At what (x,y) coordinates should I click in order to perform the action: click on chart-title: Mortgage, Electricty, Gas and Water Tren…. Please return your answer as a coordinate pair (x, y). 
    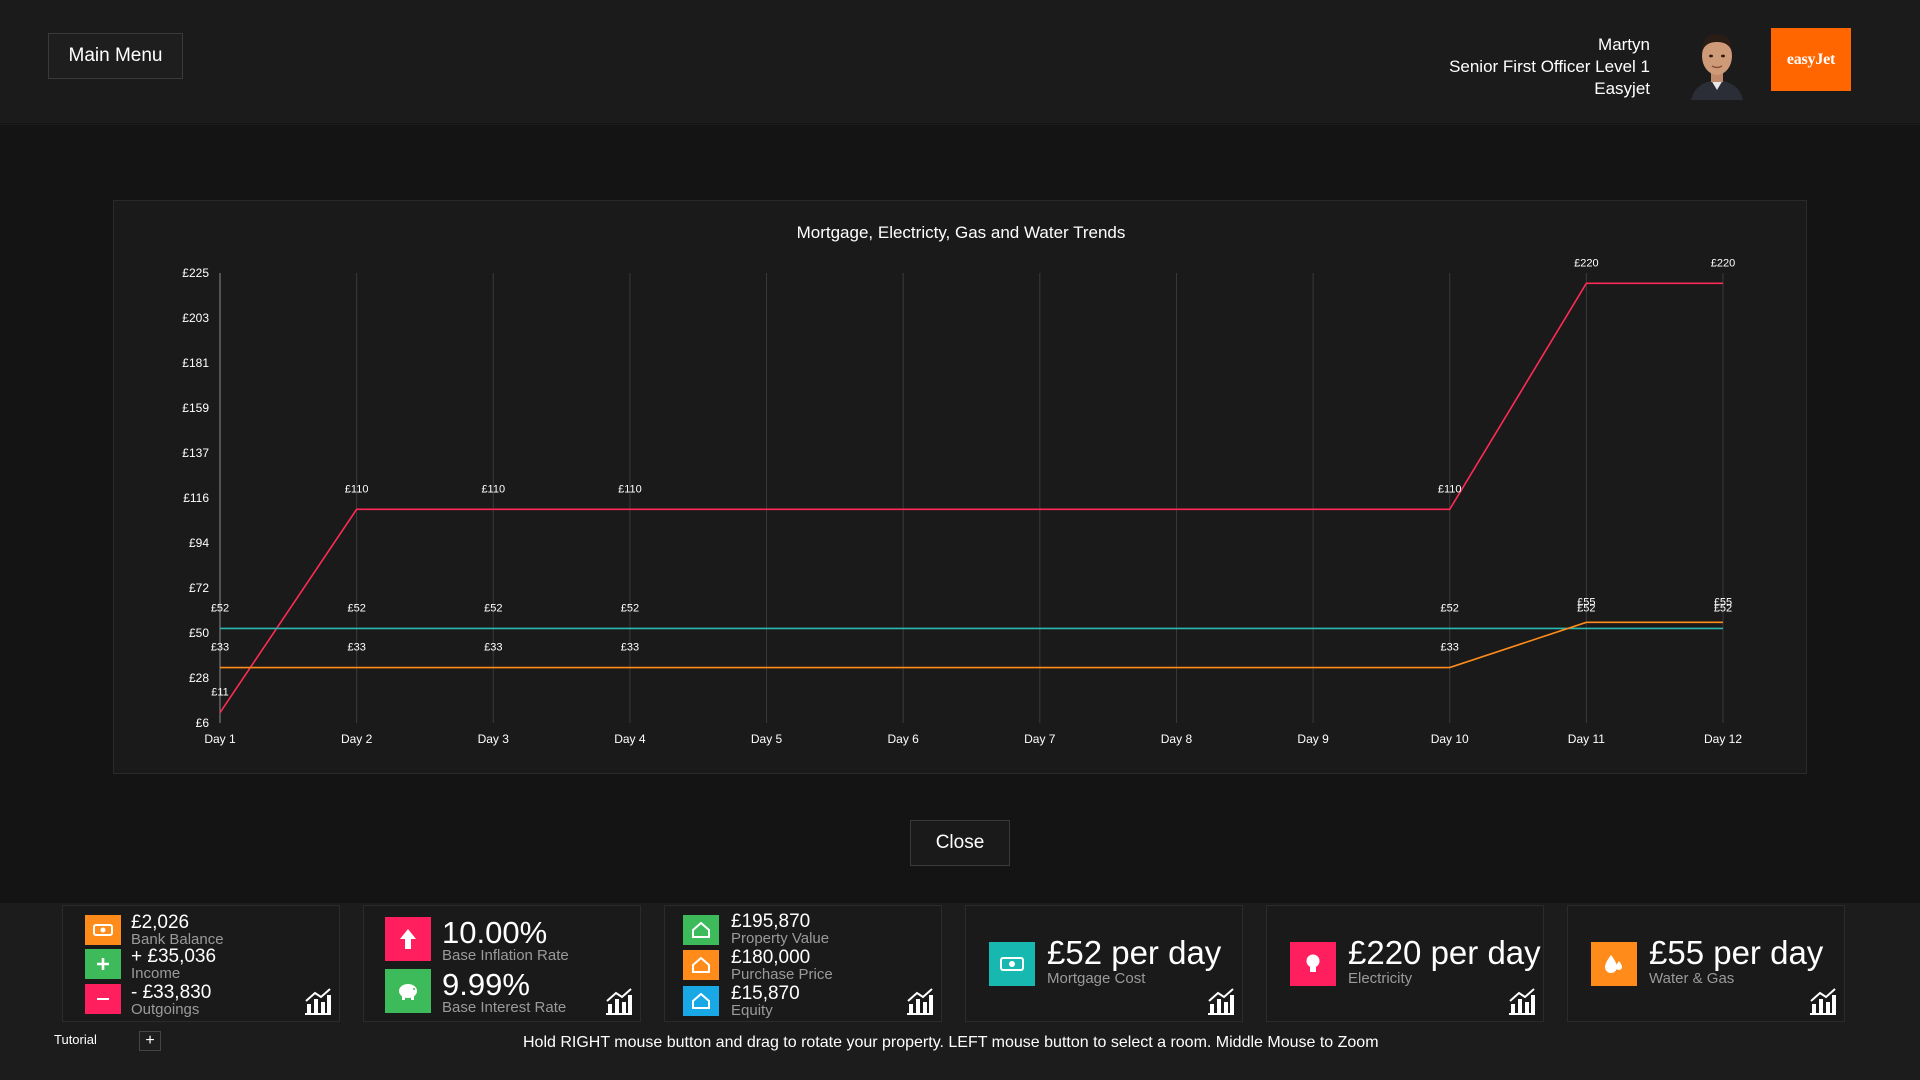
    Looking at the image, I should click on (961, 232).